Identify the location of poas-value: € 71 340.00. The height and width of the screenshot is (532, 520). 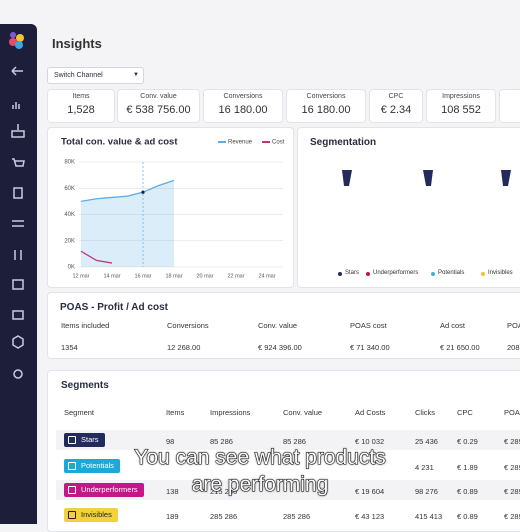
(370, 347).